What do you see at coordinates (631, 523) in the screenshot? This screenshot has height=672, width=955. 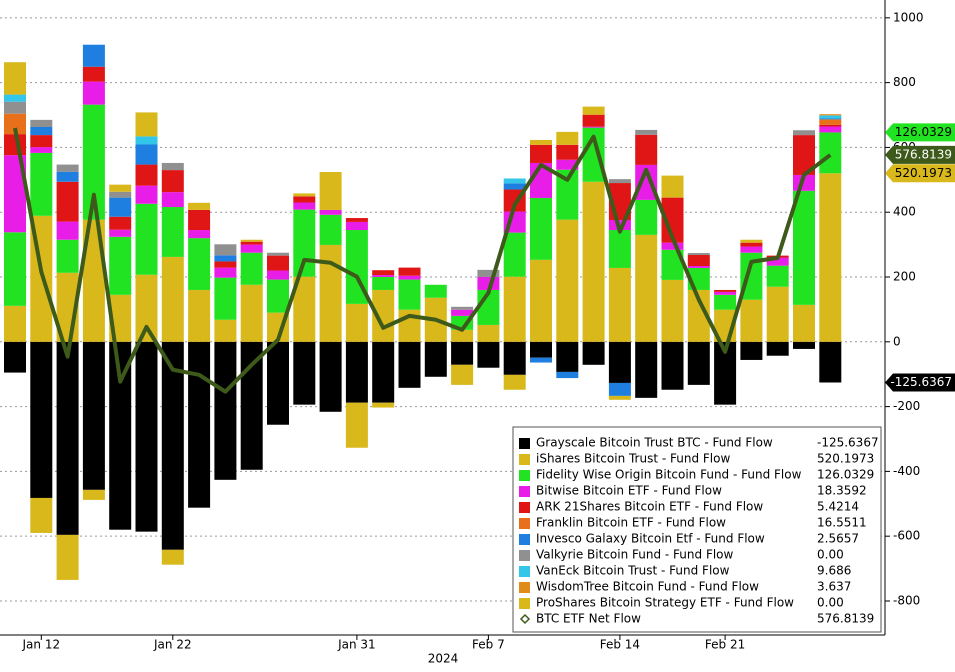 I see `legend-label: Franklin Bitcoin ETF - Fund Flow` at bounding box center [631, 523].